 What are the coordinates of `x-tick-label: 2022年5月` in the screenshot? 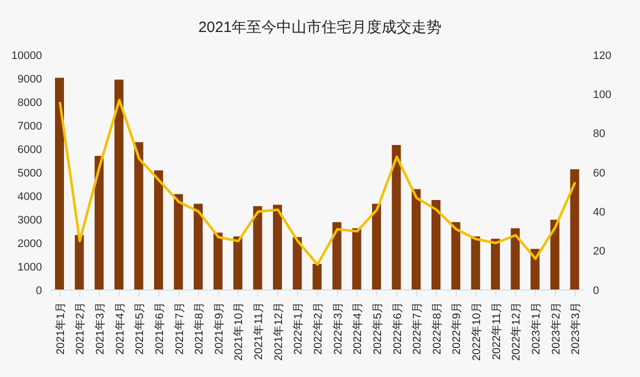 It's located at (378, 328).